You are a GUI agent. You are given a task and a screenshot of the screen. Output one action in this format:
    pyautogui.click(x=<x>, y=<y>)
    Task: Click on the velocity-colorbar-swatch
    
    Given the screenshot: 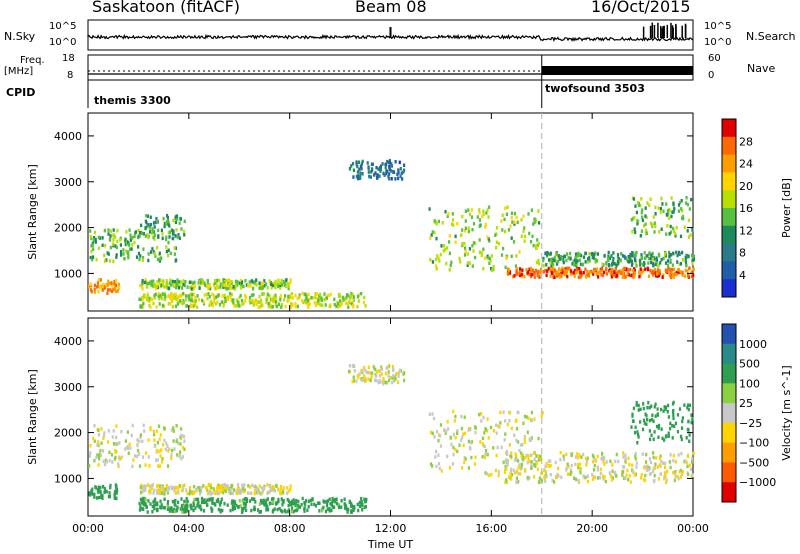 What is the action you would take?
    pyautogui.click(x=729, y=354)
    